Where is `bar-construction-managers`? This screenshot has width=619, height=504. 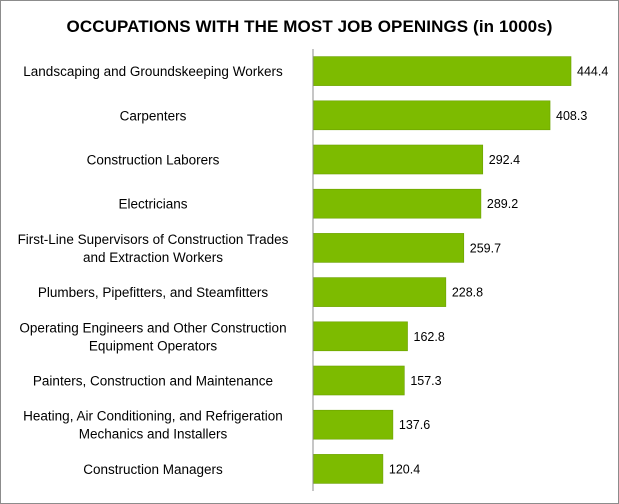 bar-construction-managers is located at coordinates (348, 469).